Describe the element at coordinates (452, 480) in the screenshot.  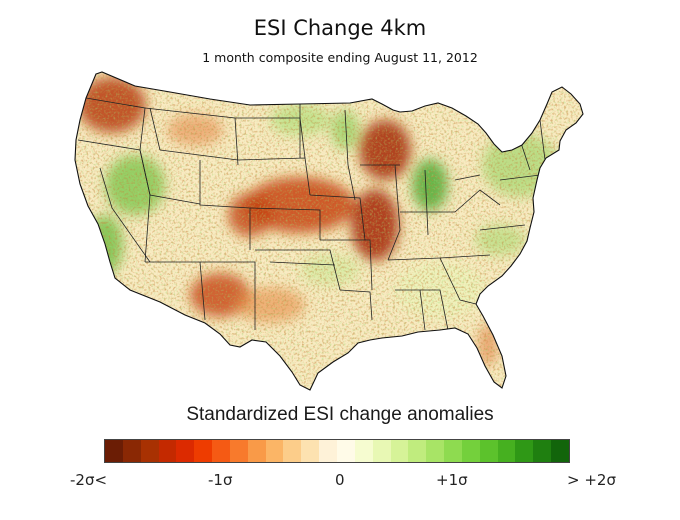
I see `legend-tick-plus1: +1σ` at that location.